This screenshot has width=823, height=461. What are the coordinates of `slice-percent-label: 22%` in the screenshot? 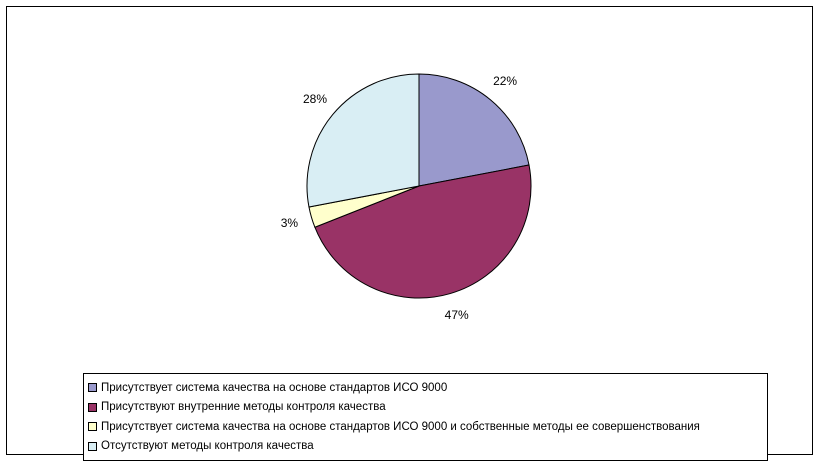 It's located at (505, 81).